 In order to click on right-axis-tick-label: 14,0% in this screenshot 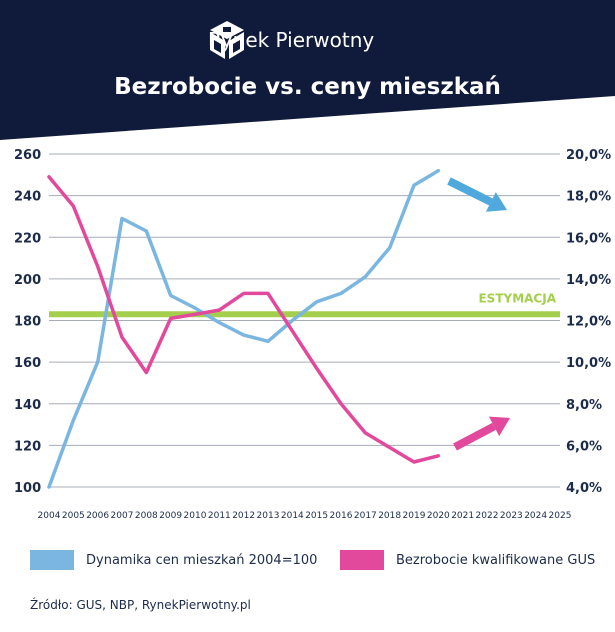, I will do `click(588, 280)`.